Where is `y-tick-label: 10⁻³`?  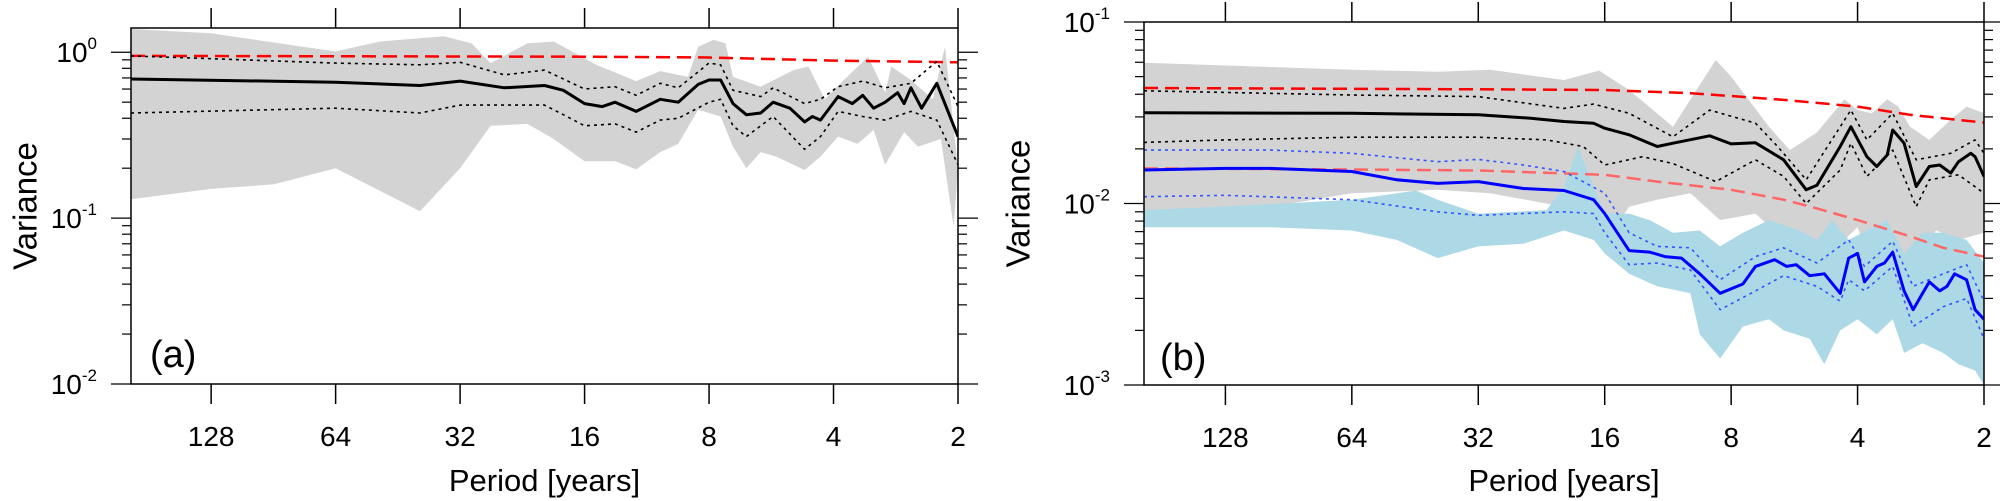 y-tick-label: 10⁻³ is located at coordinates (1087, 384).